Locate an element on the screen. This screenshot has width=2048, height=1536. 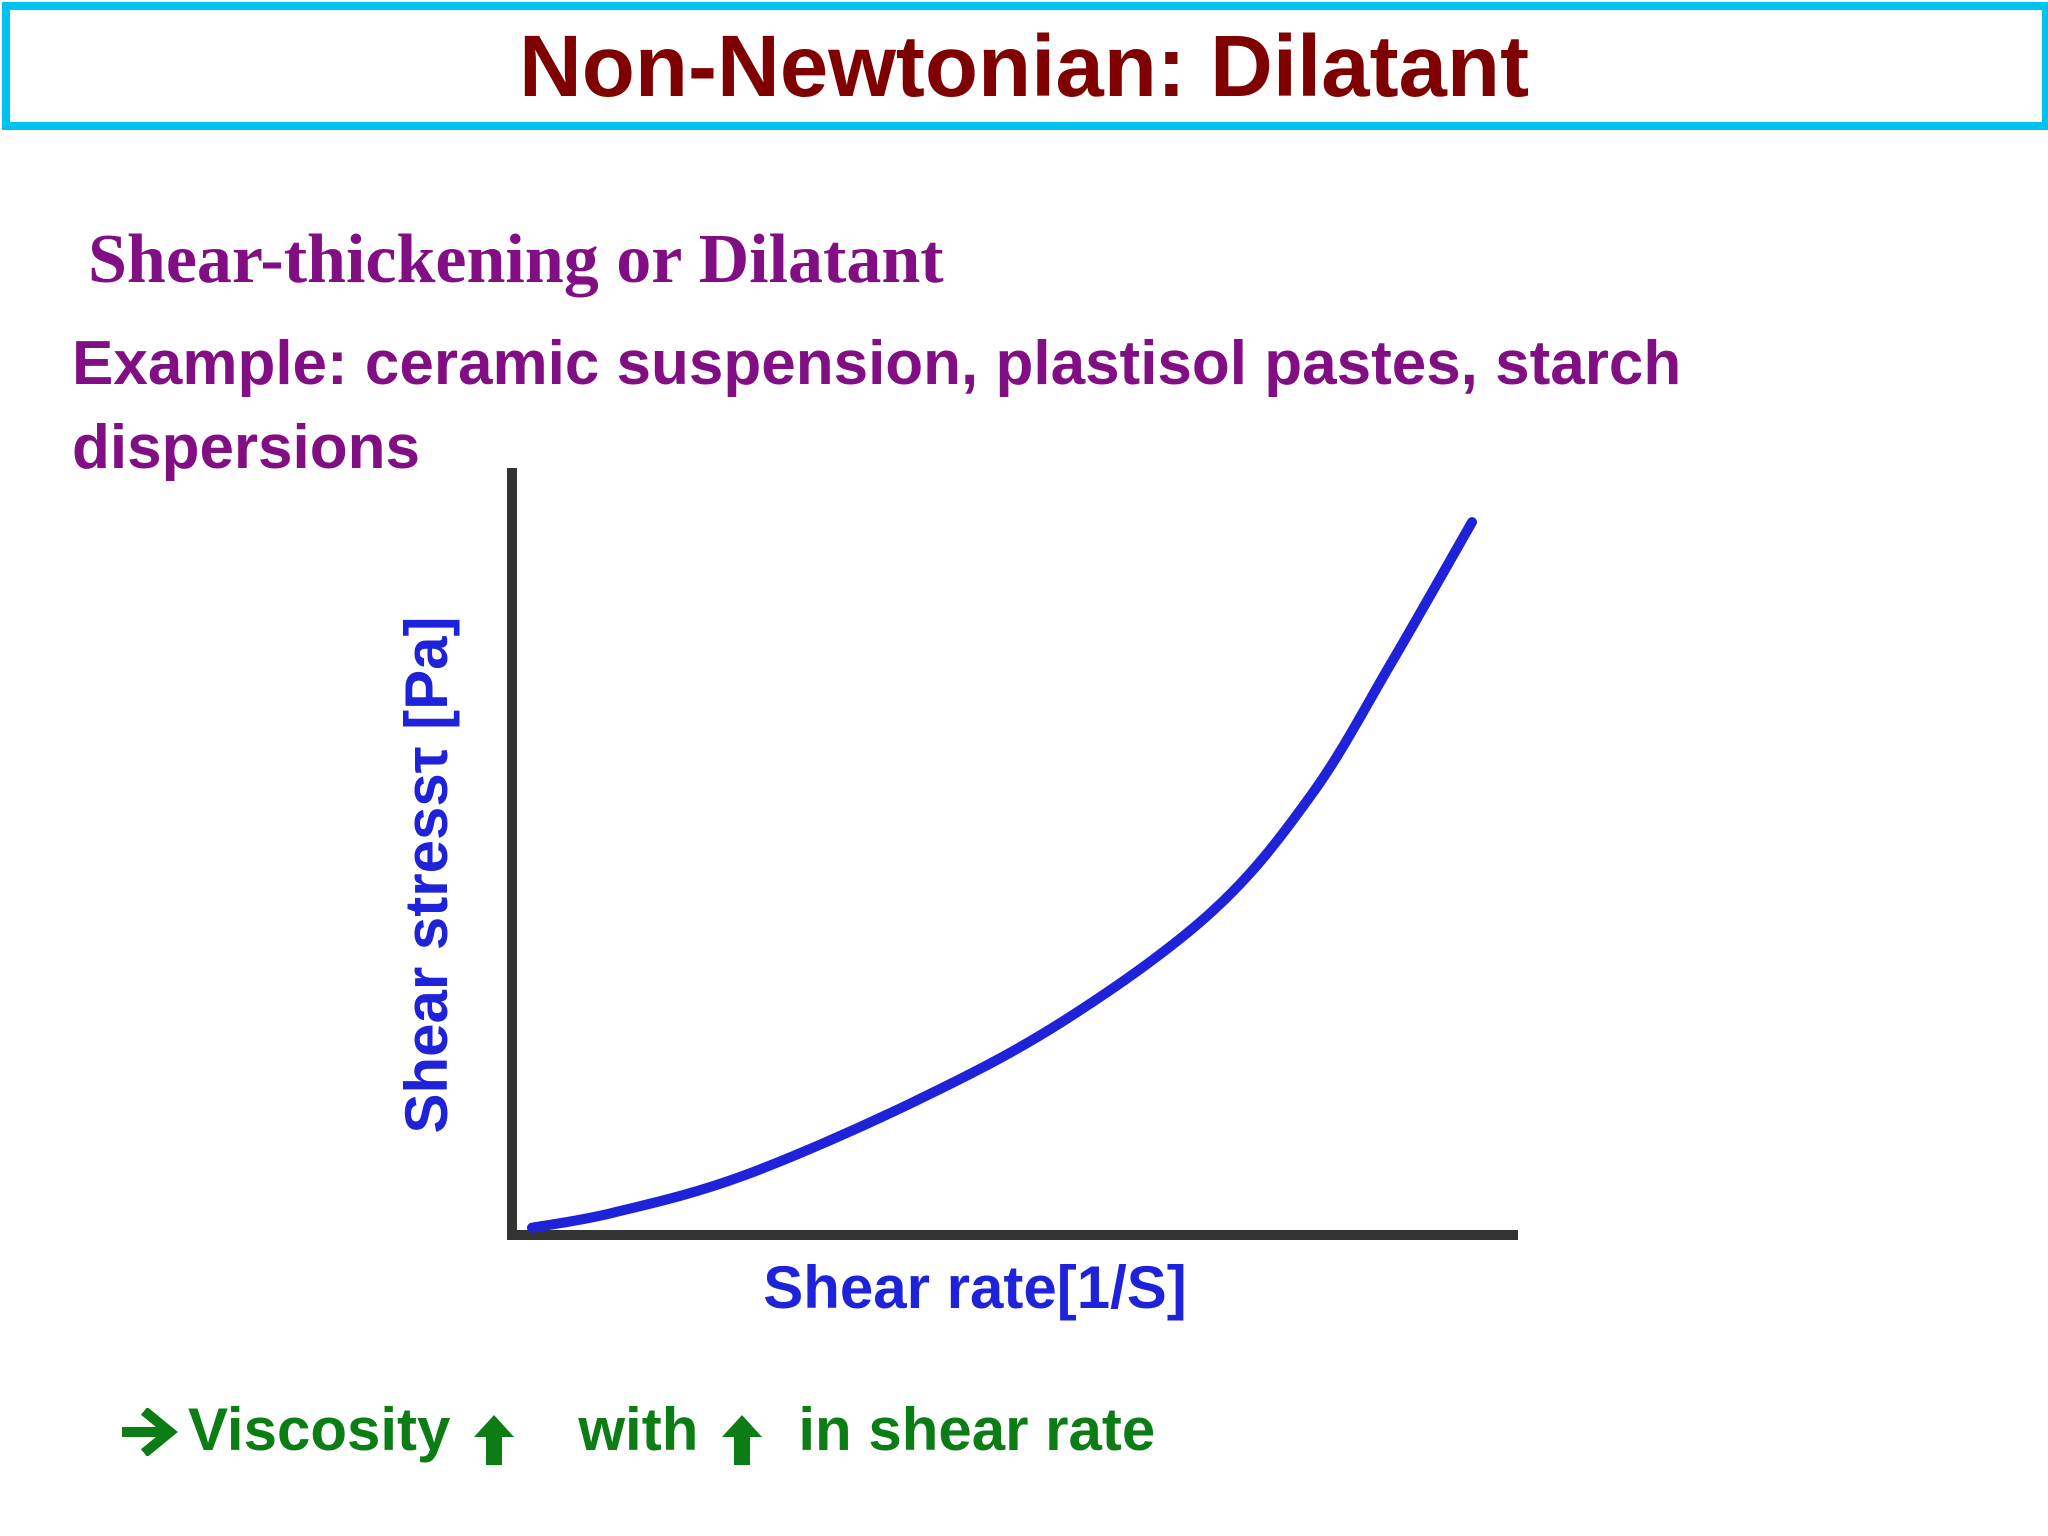
slide-subtitle: Shear-thickening or Dilatant is located at coordinates (516, 259).